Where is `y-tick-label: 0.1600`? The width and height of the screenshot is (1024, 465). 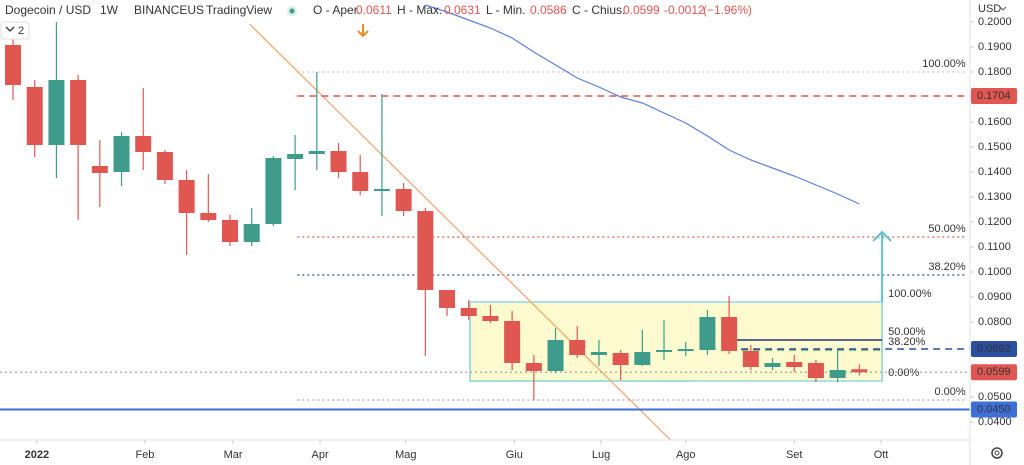 y-tick-label: 0.1600 is located at coordinates (995, 122).